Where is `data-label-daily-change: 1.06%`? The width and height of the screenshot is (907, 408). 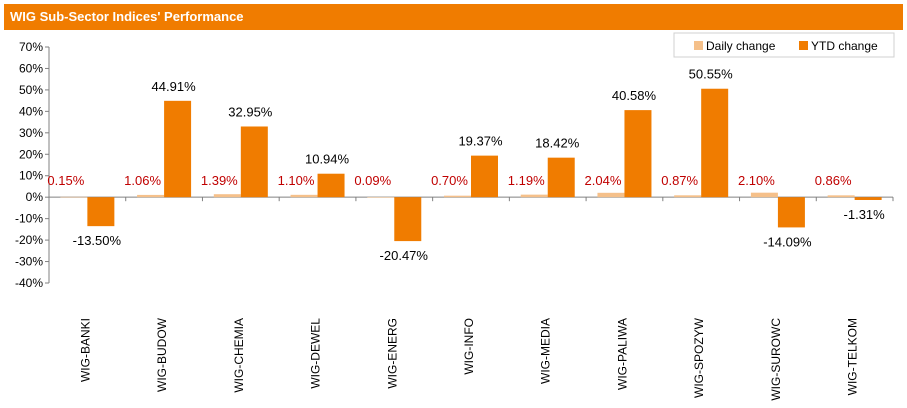 data-label-daily-change: 1.06% is located at coordinates (142, 180).